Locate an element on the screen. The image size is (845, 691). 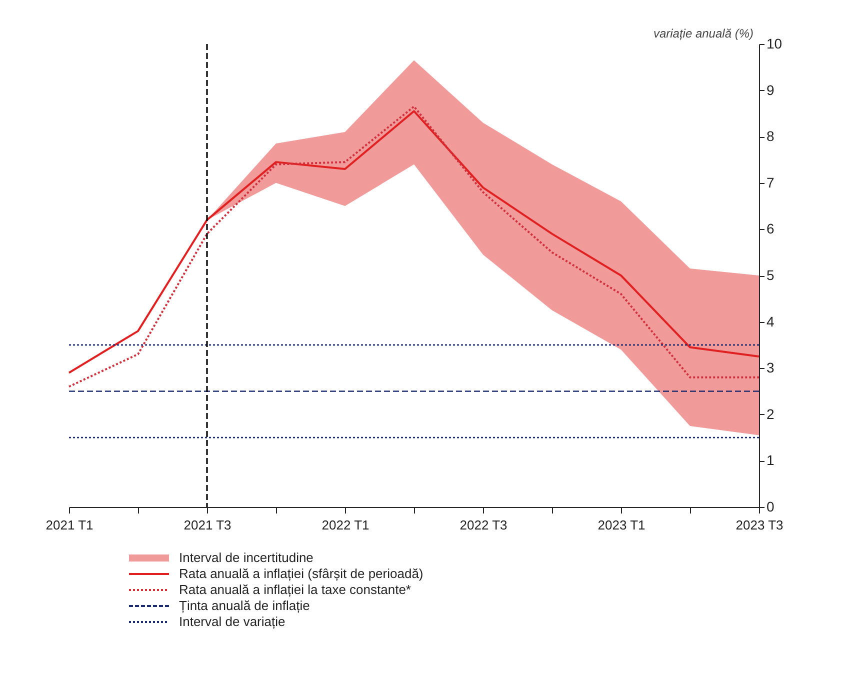
y-tick-label: 2 is located at coordinates (770, 414).